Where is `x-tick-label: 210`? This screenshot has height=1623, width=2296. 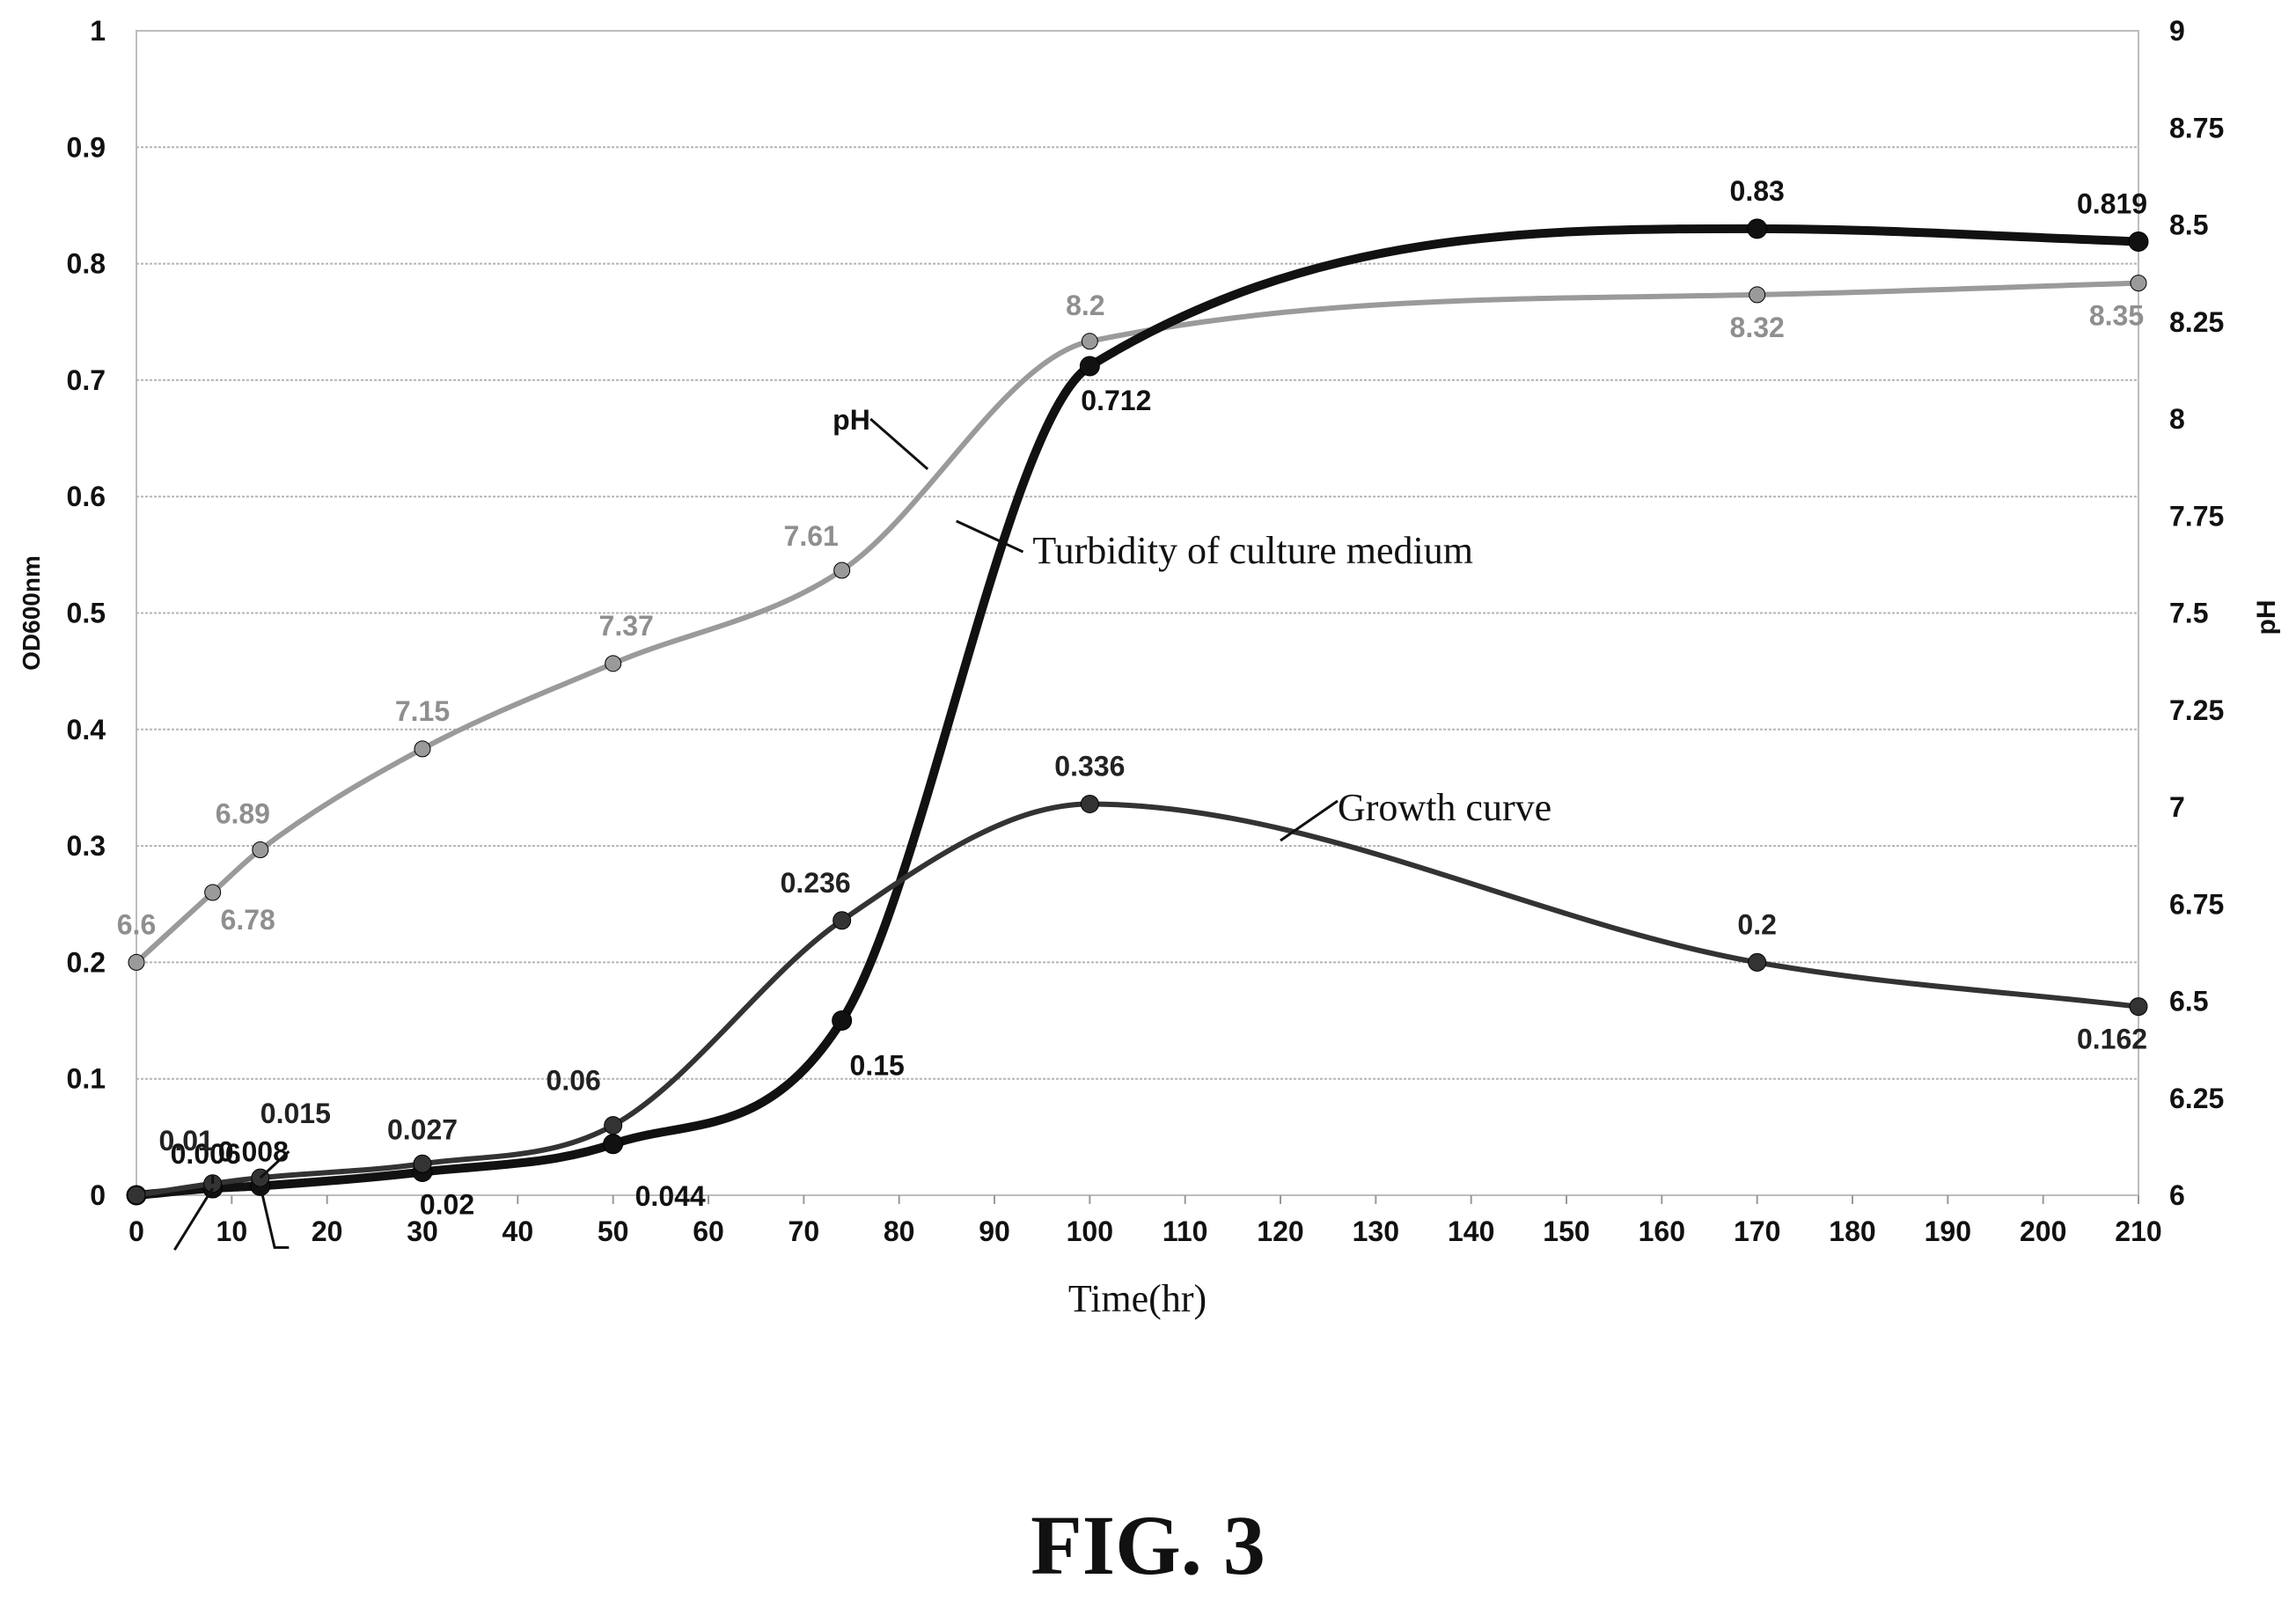
x-tick-label: 210 is located at coordinates (2138, 1231).